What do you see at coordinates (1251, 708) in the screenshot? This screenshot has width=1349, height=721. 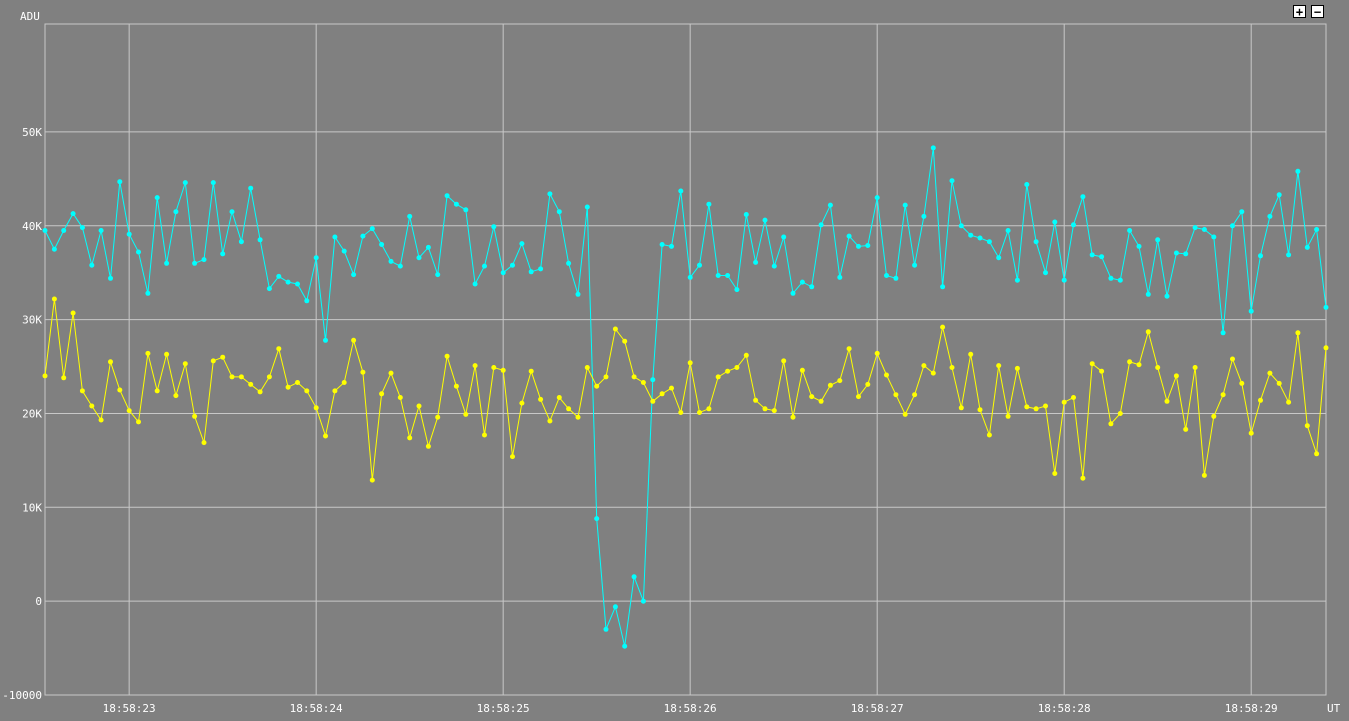 I see `x-tick-label: 18:58:29` at bounding box center [1251, 708].